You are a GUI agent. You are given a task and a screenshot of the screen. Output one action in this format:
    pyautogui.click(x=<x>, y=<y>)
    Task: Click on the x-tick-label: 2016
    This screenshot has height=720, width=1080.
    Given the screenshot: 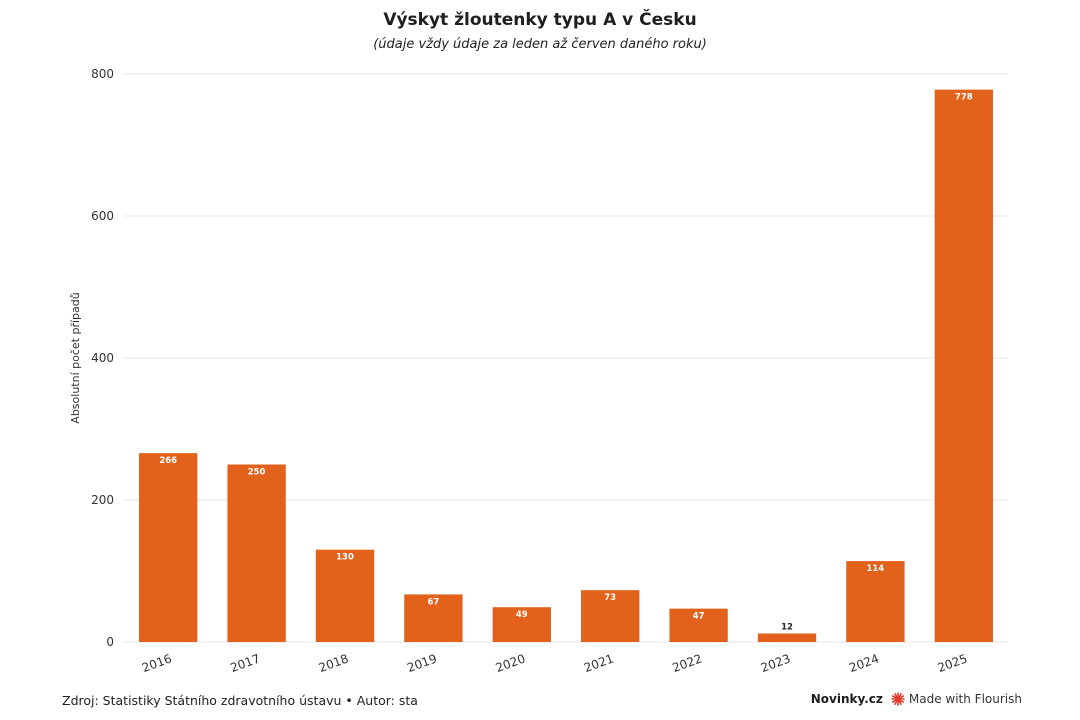 What is the action you would take?
    pyautogui.click(x=156, y=663)
    